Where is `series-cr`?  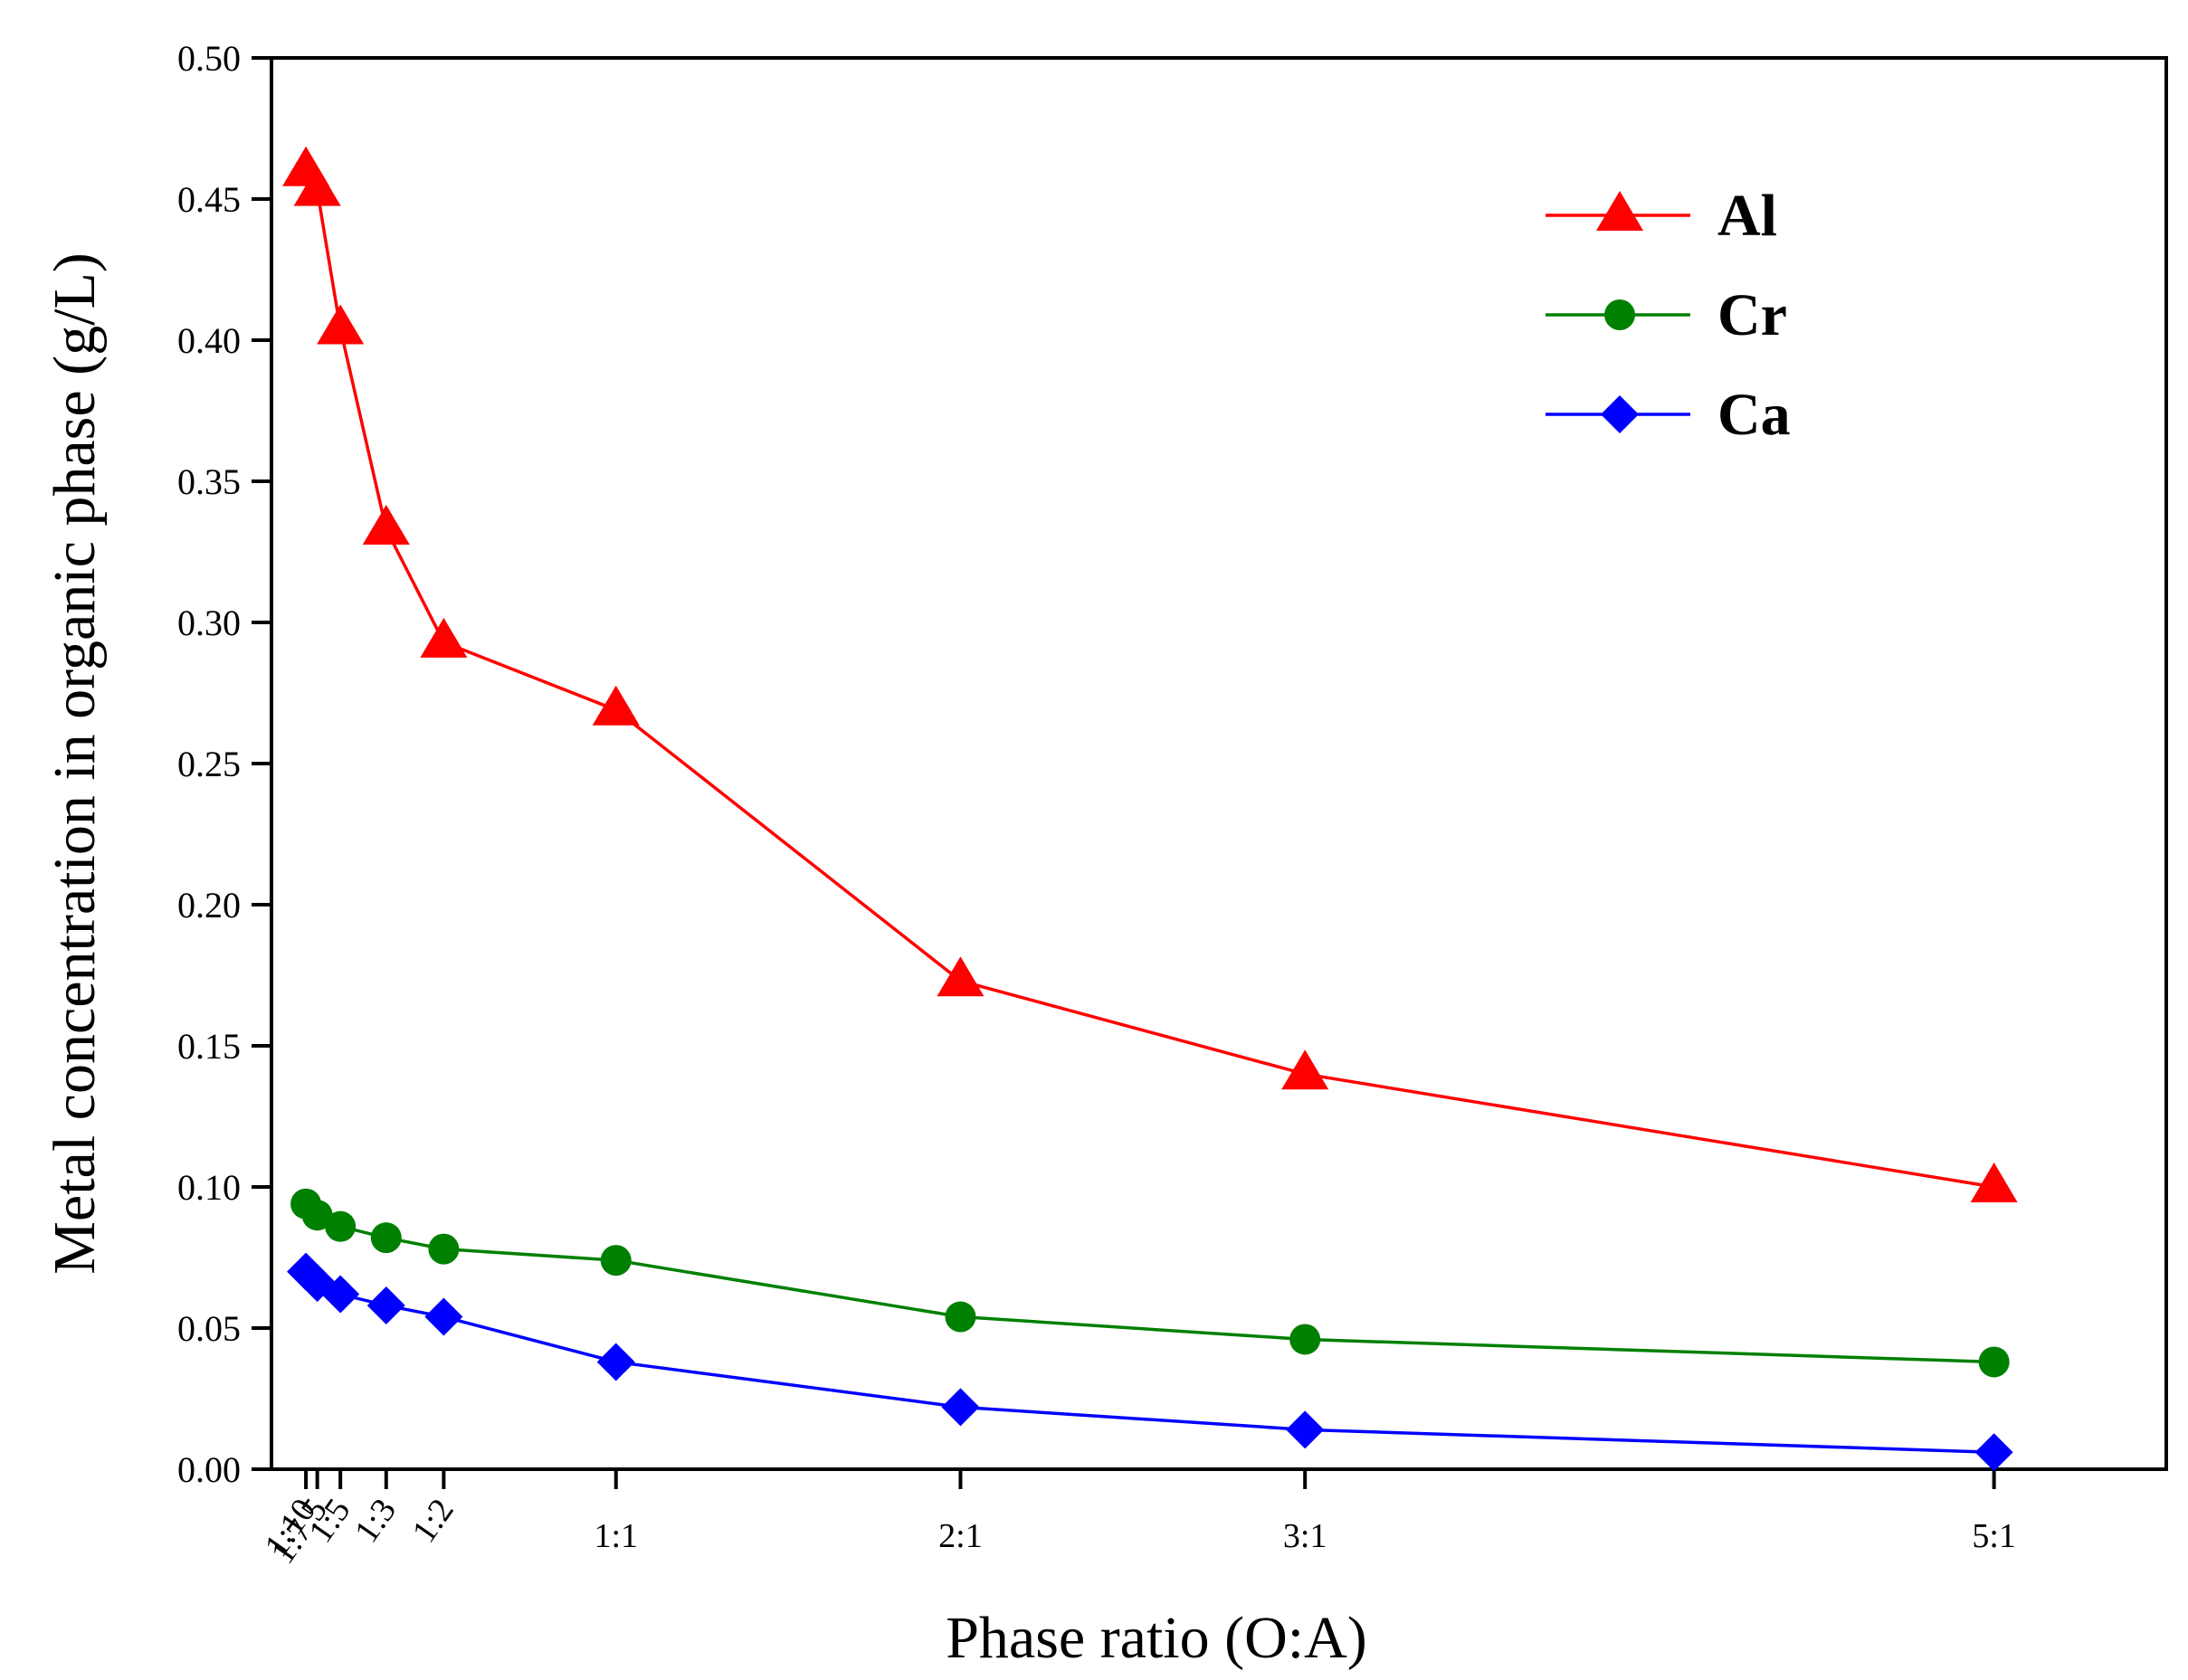 series-cr is located at coordinates (1150, 1283).